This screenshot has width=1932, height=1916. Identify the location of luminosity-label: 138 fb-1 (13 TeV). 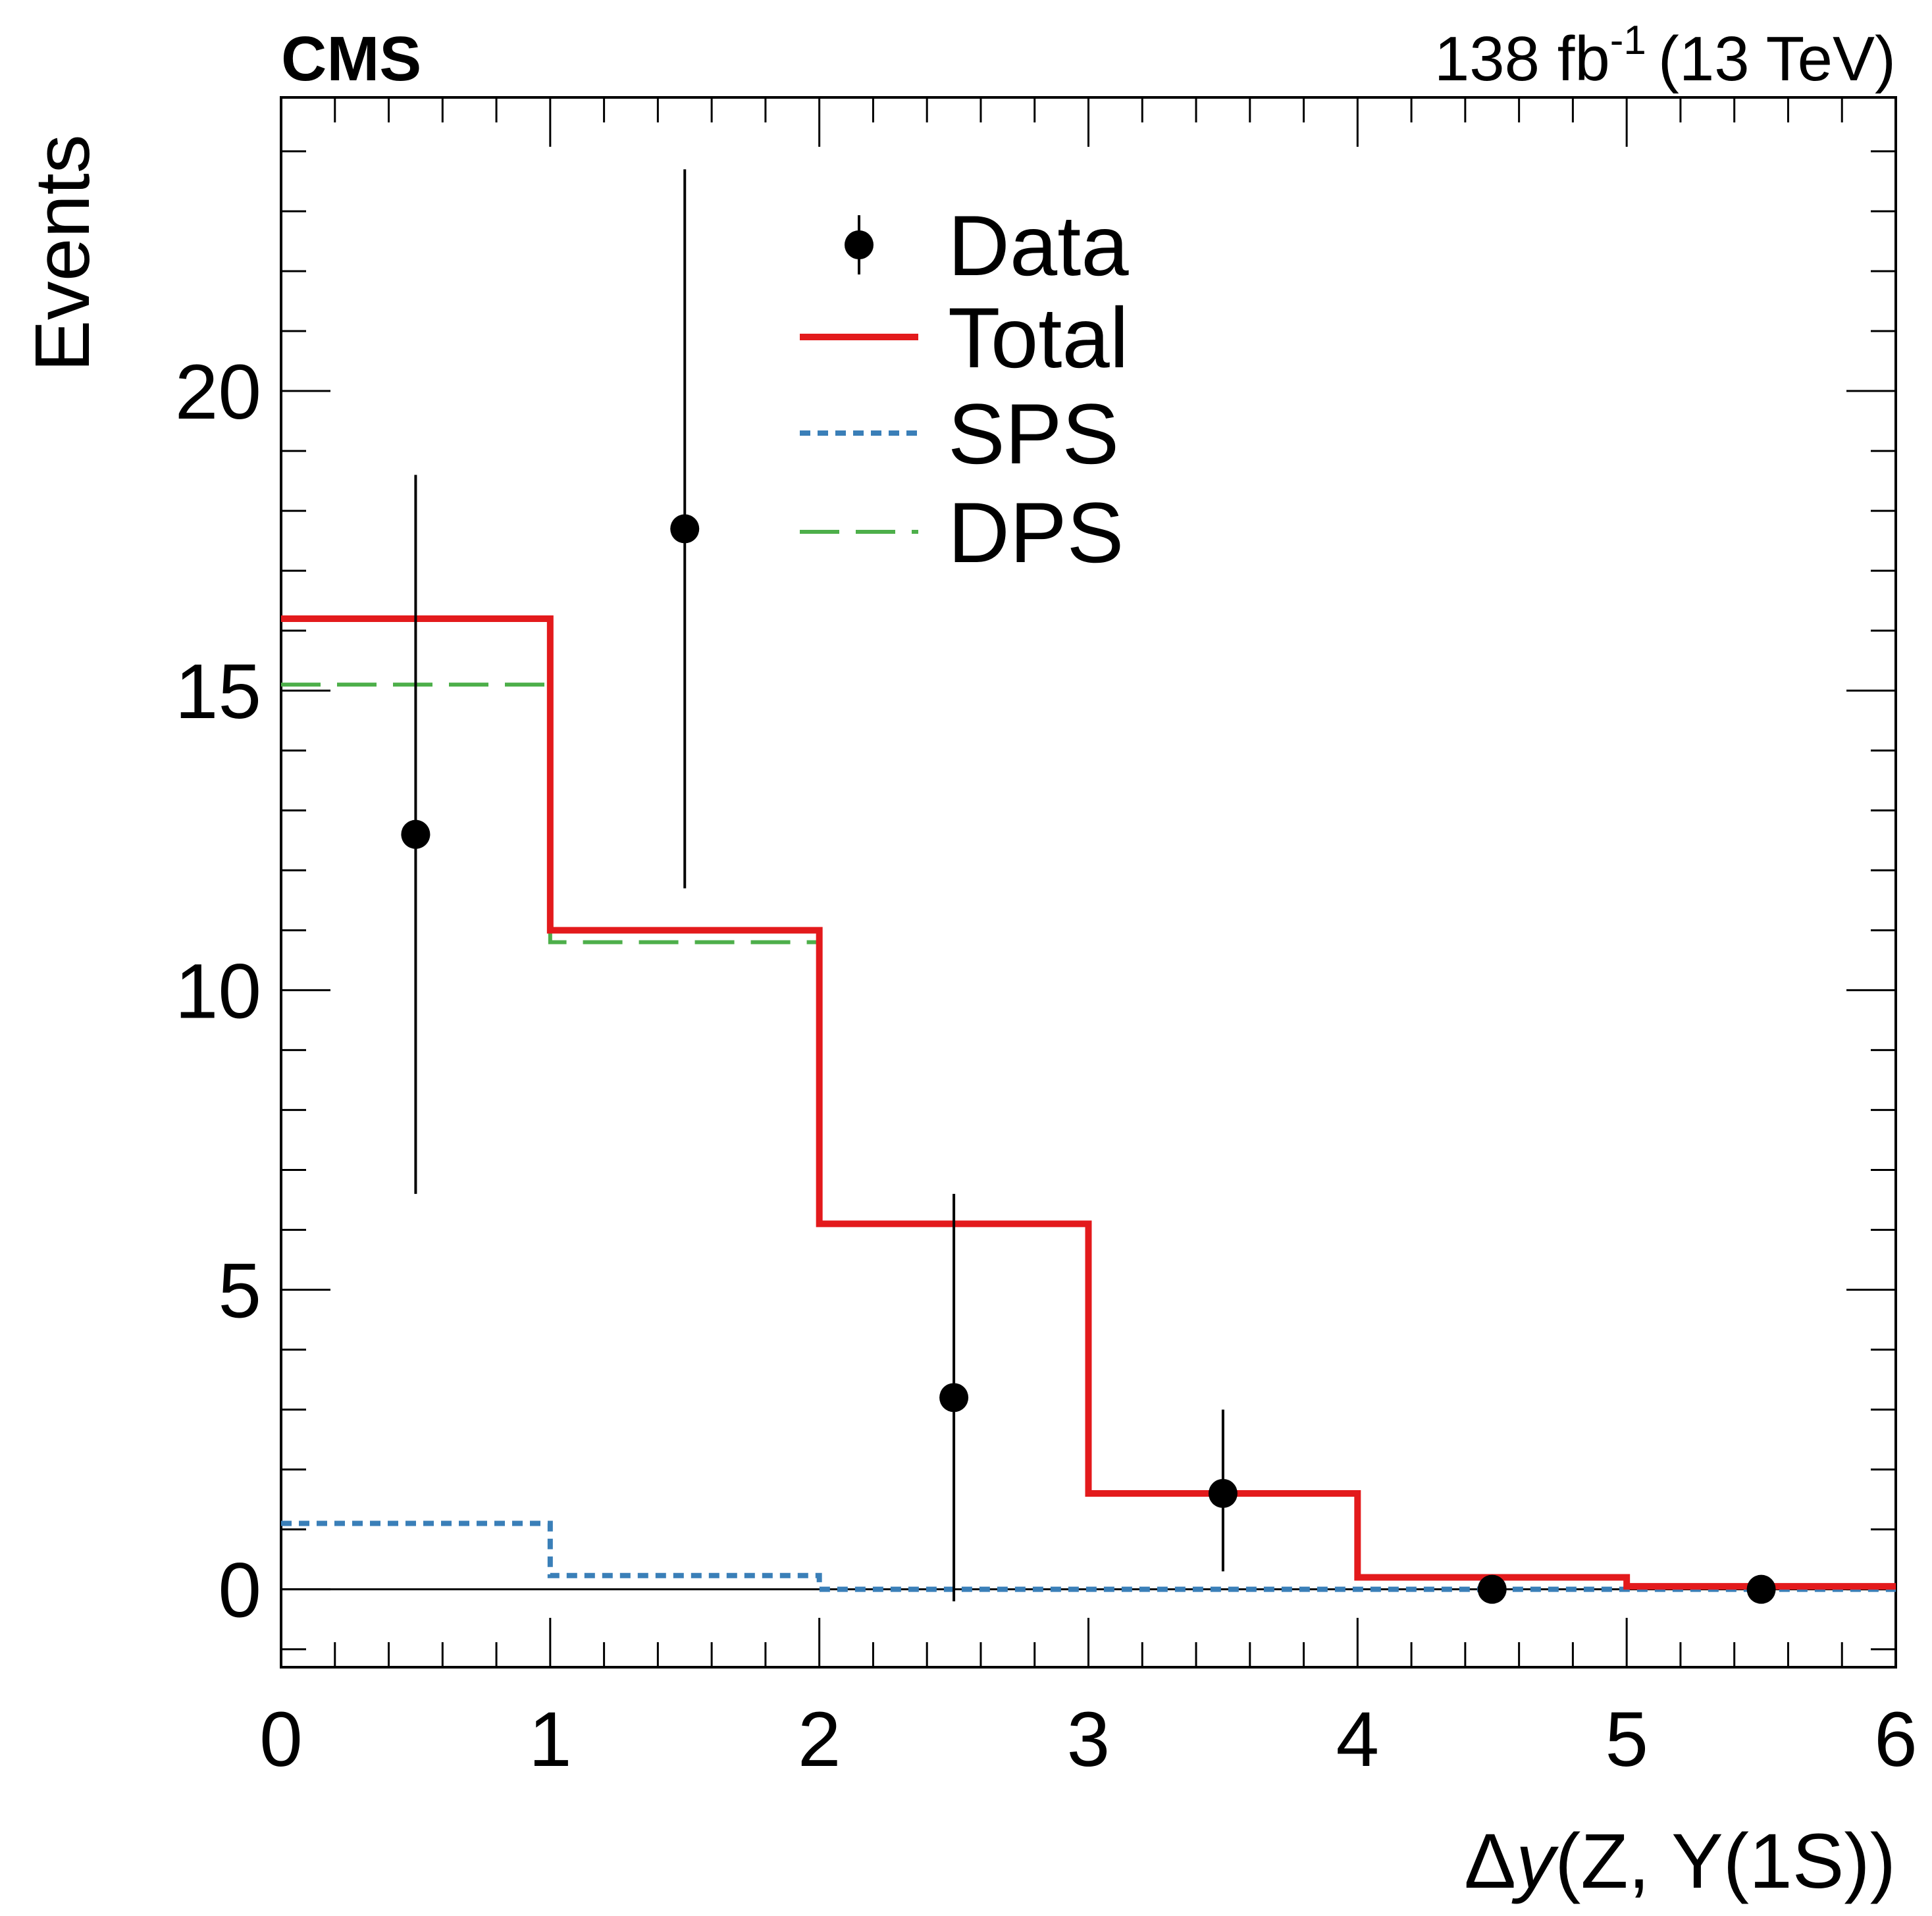
(1665, 56).